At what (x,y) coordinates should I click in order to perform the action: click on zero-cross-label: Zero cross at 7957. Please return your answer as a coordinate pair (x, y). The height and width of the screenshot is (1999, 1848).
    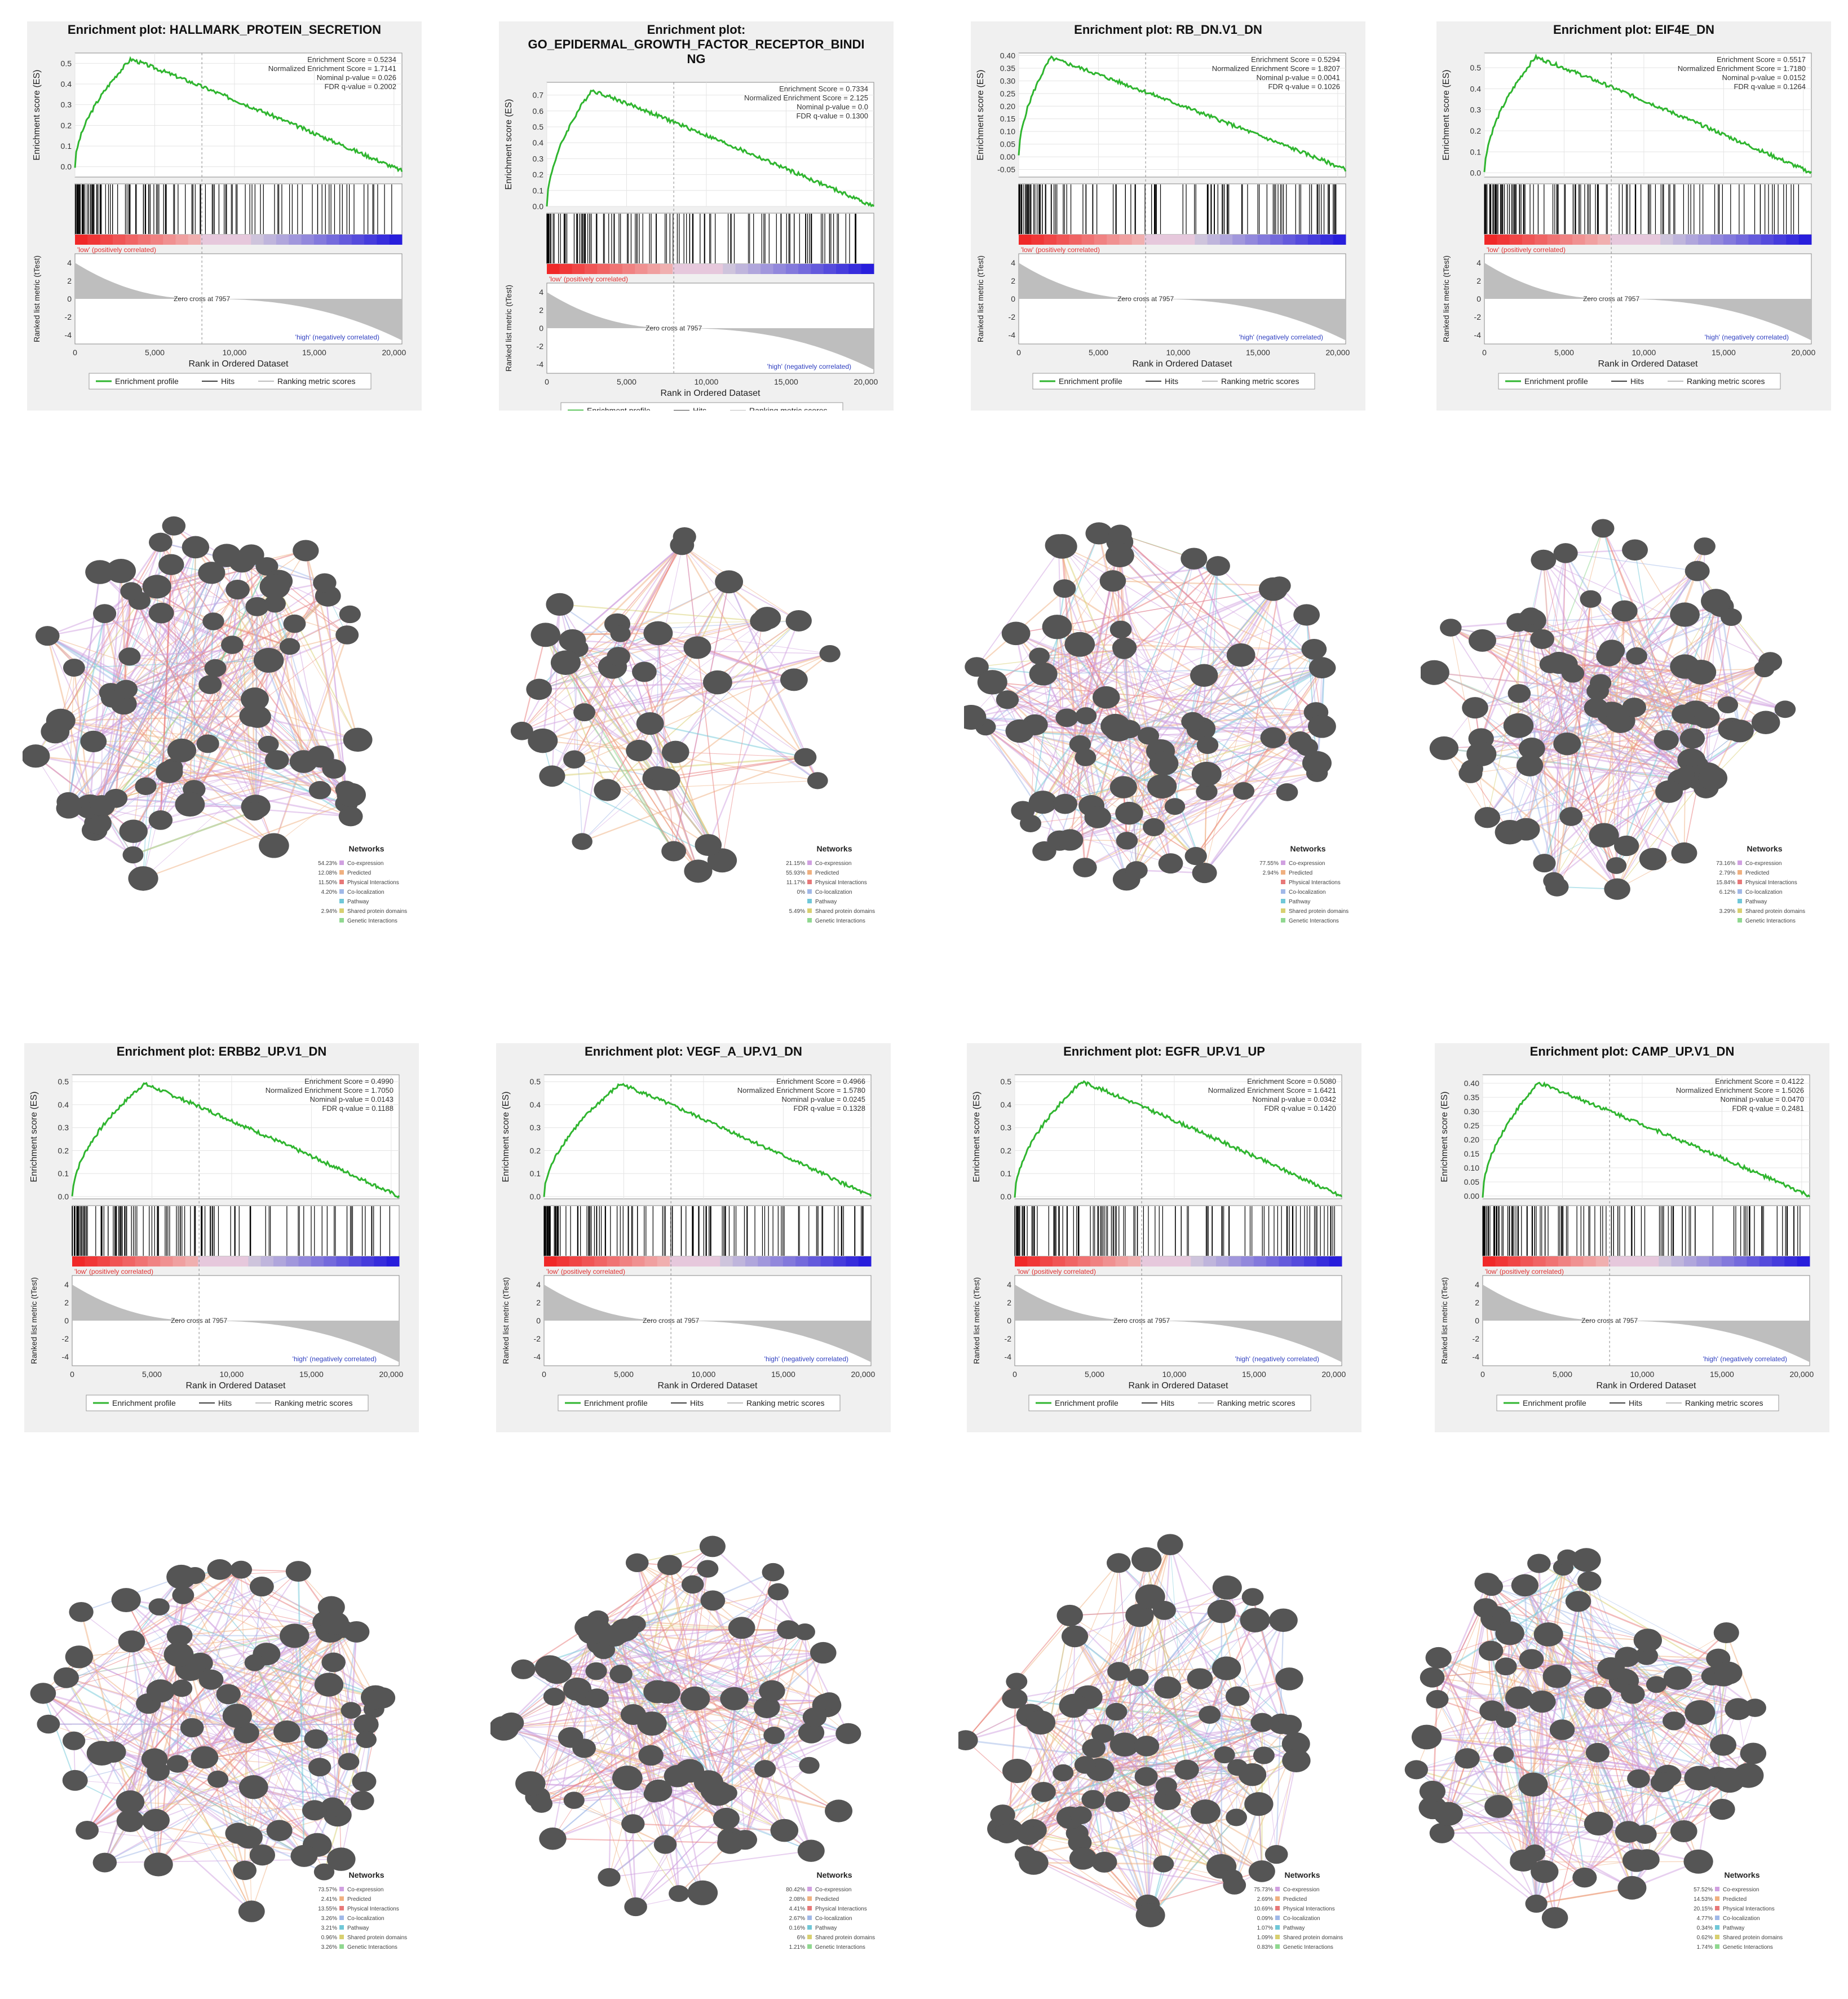
    Looking at the image, I should click on (1145, 299).